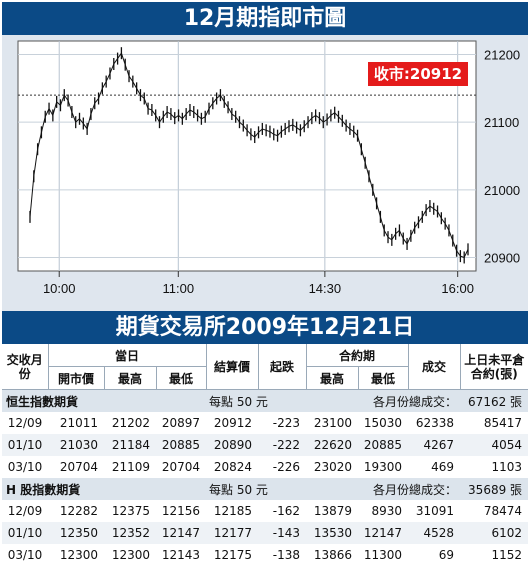 The height and width of the screenshot is (581, 530). I want to click on table-cell: 12156, so click(181, 511).